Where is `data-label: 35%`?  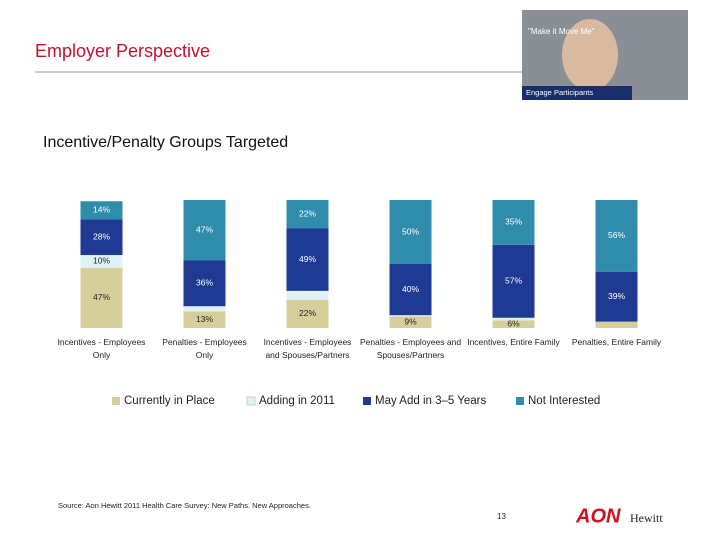
data-label: 35% is located at coordinates (513, 222).